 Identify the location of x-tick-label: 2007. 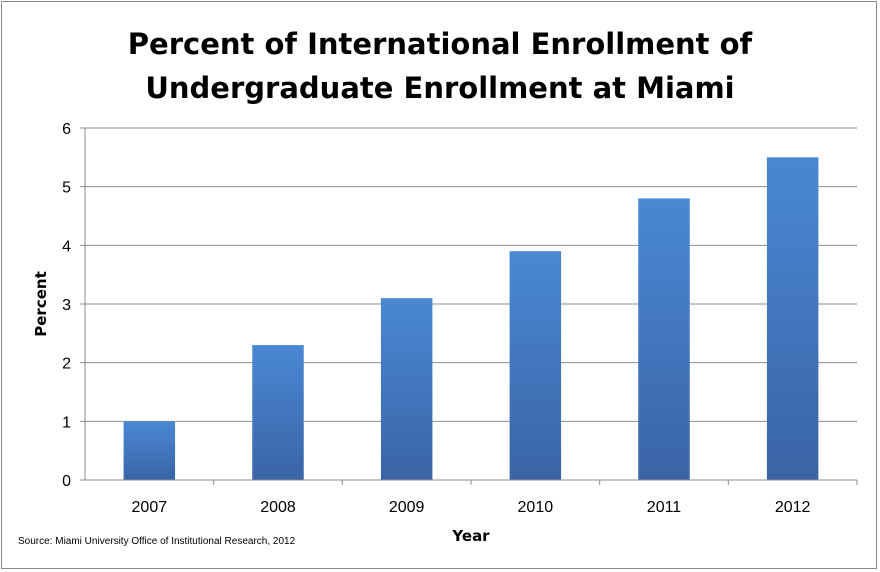
(150, 507).